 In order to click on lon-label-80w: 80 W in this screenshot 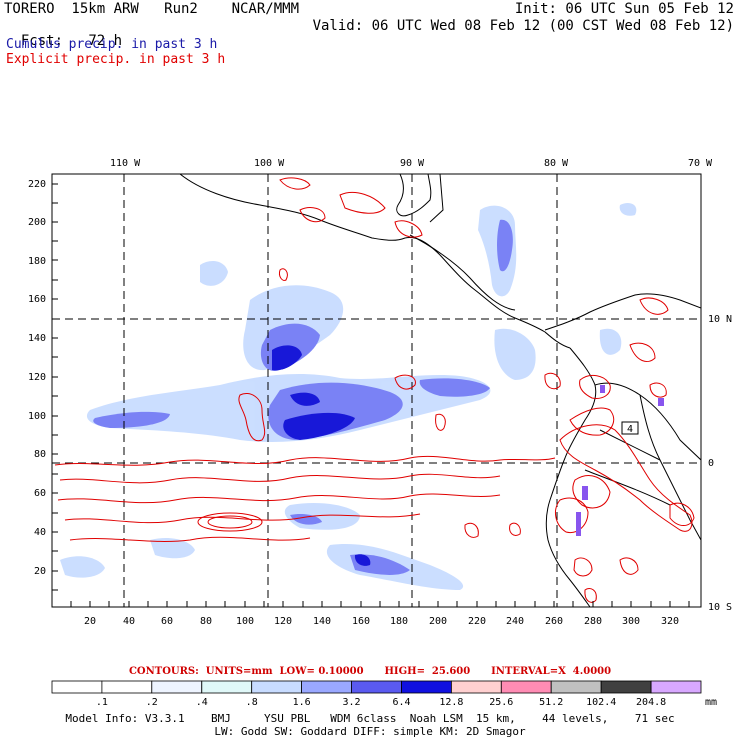, I will do `click(556, 163)`.